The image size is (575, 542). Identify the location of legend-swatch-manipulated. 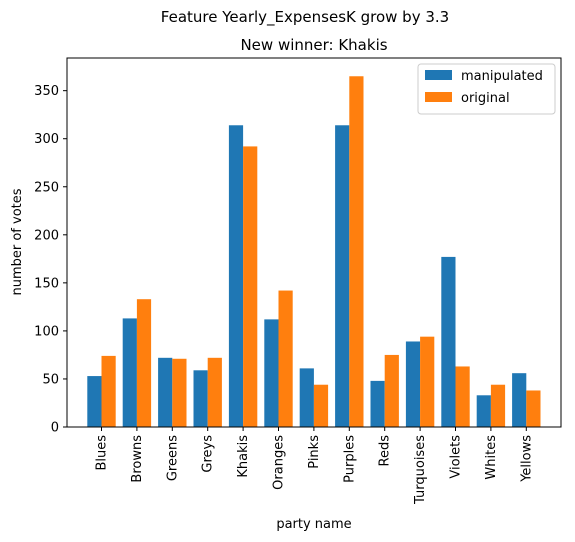
(438, 75).